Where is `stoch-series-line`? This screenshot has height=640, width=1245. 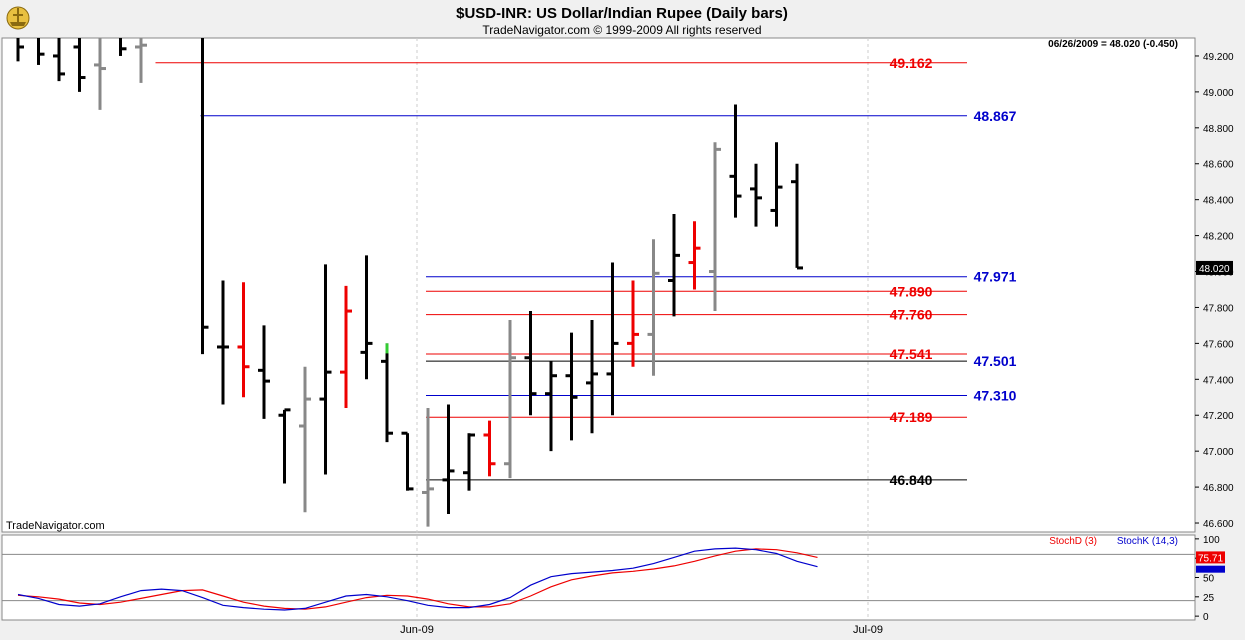
stoch-series-line is located at coordinates (417, 579).